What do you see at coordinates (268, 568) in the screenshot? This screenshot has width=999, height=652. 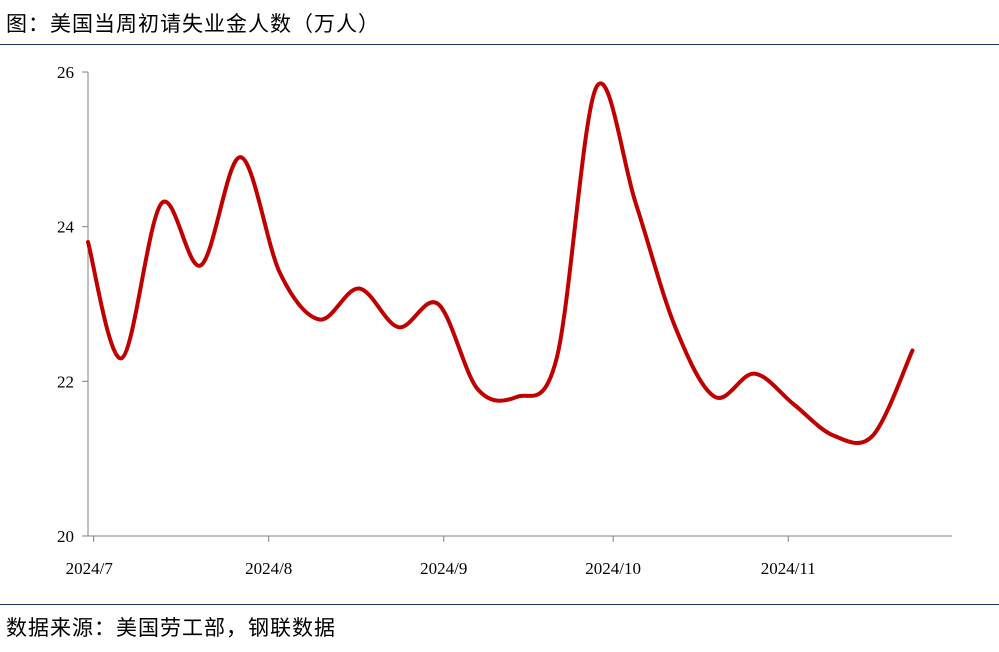 I see `x-tick-label: 2024/8` at bounding box center [268, 568].